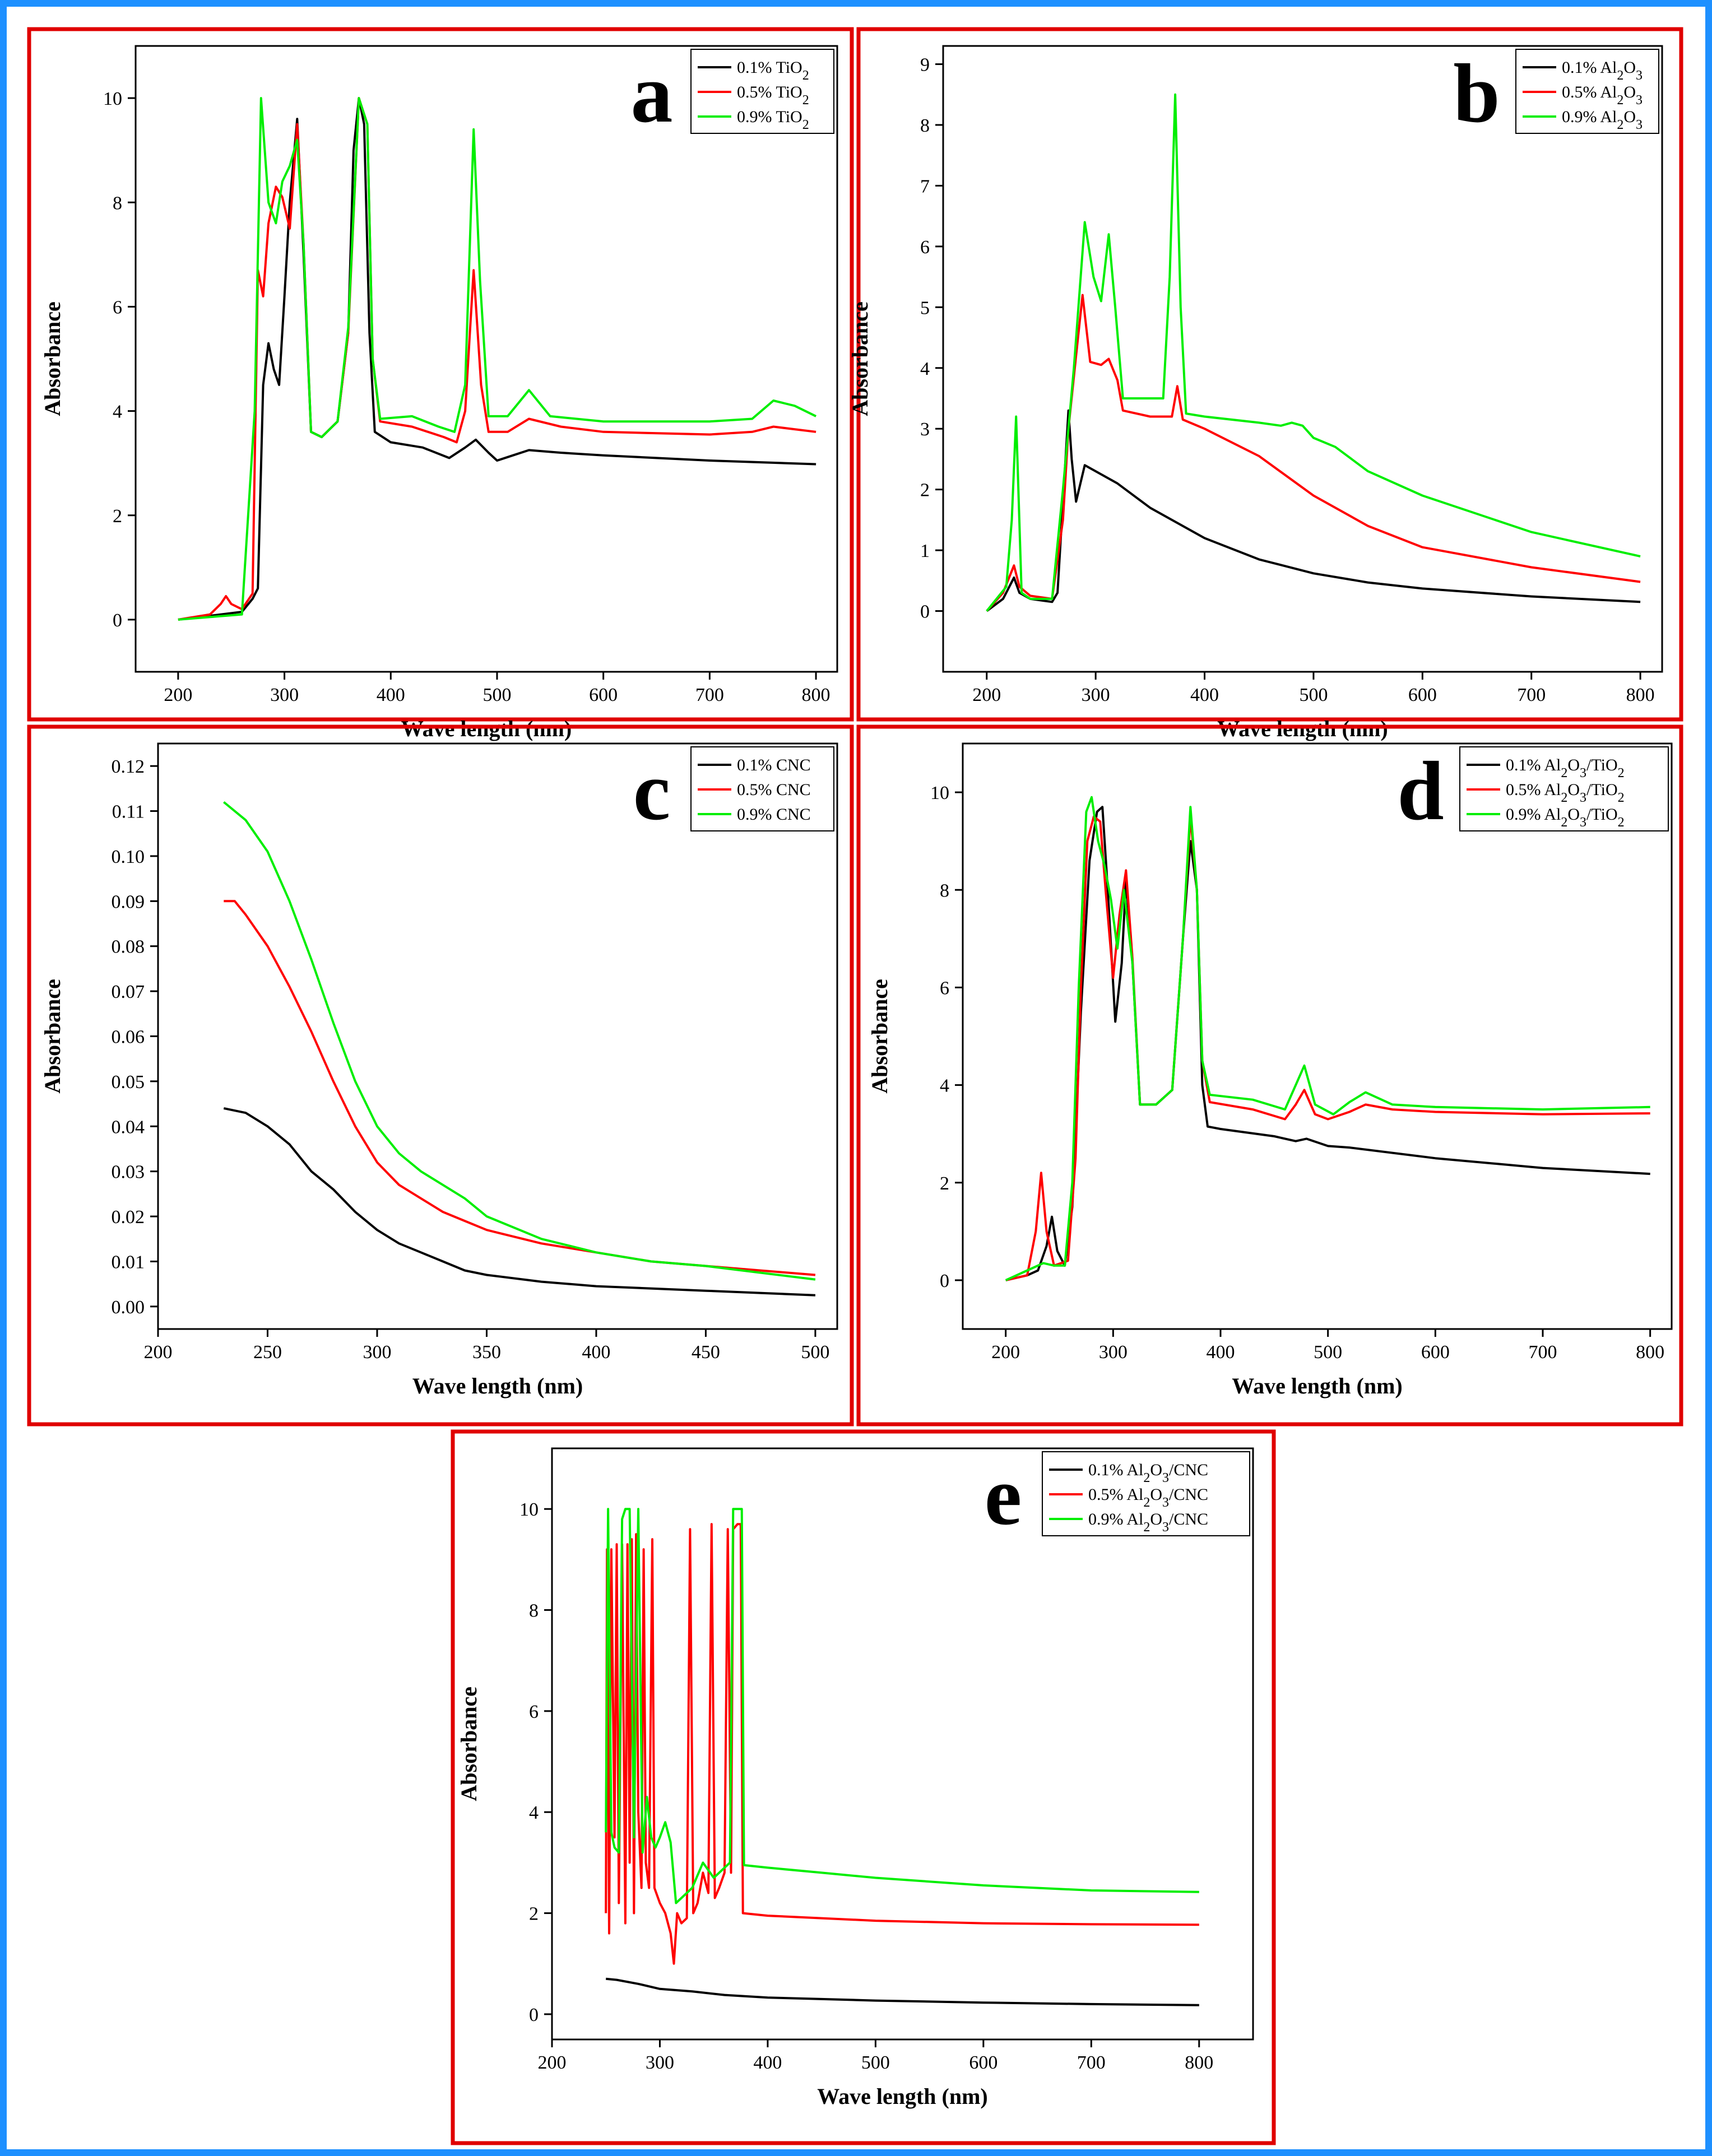 The width and height of the screenshot is (1712, 2156). What do you see at coordinates (925, 65) in the screenshot?
I see `y-tick-label: 9` at bounding box center [925, 65].